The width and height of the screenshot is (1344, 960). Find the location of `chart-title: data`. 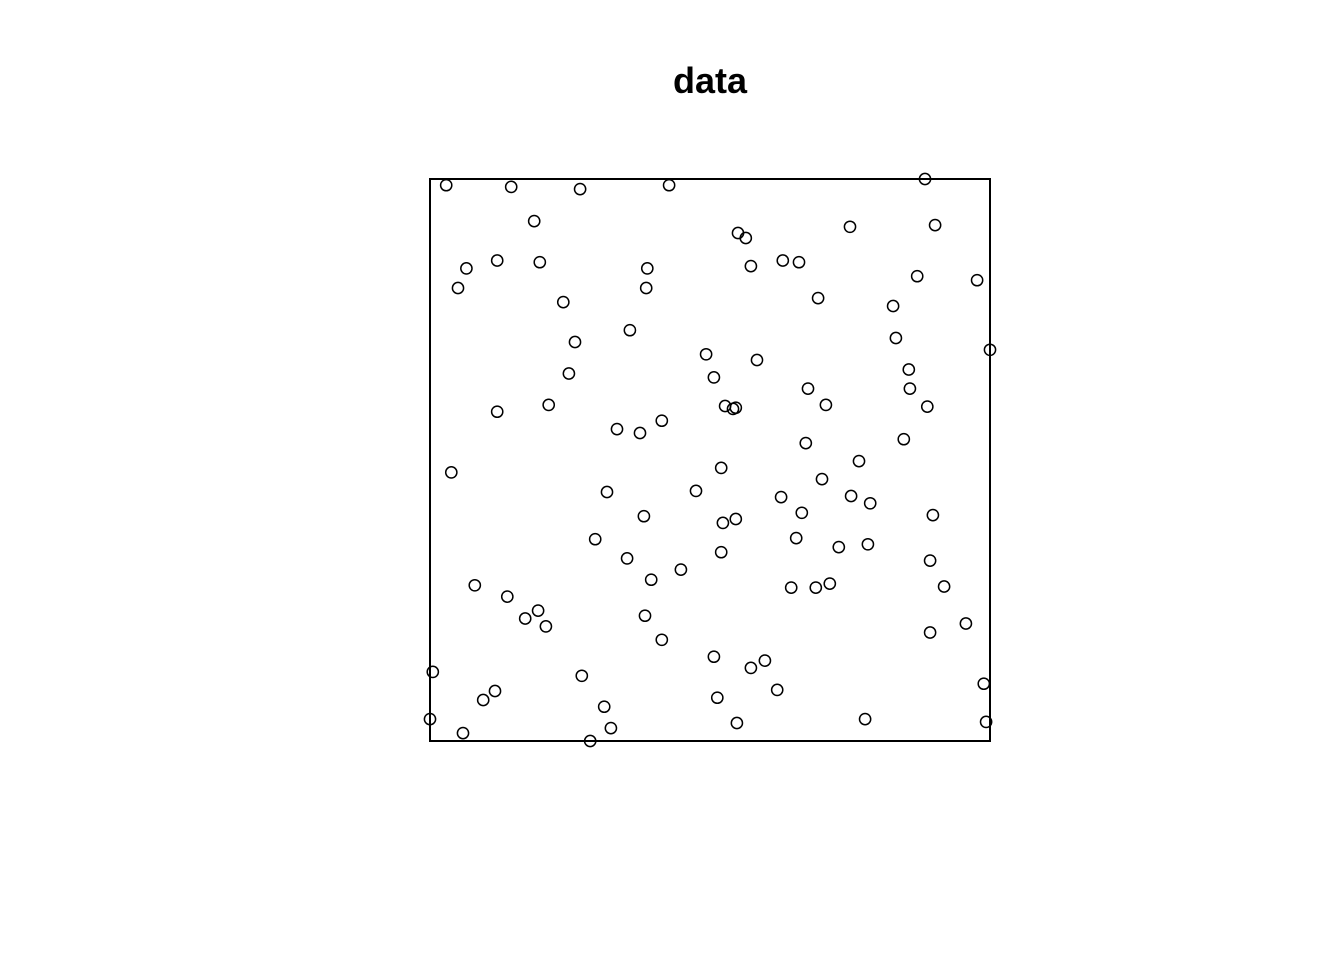

chart-title: data is located at coordinates (710, 80).